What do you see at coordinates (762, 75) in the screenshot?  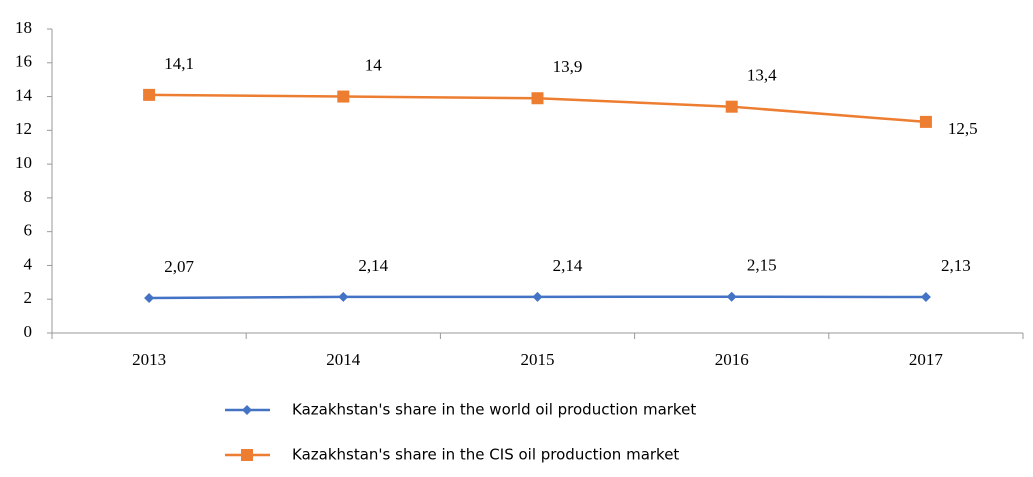 I see `data-label: 13,4` at bounding box center [762, 75].